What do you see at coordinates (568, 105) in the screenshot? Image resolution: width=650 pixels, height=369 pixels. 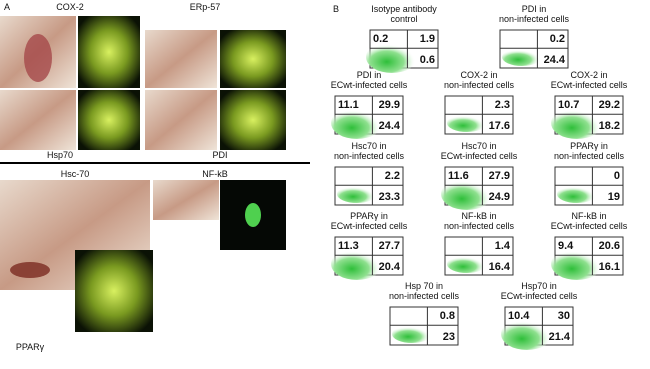 I see `quadrant-value: 10.7` at bounding box center [568, 105].